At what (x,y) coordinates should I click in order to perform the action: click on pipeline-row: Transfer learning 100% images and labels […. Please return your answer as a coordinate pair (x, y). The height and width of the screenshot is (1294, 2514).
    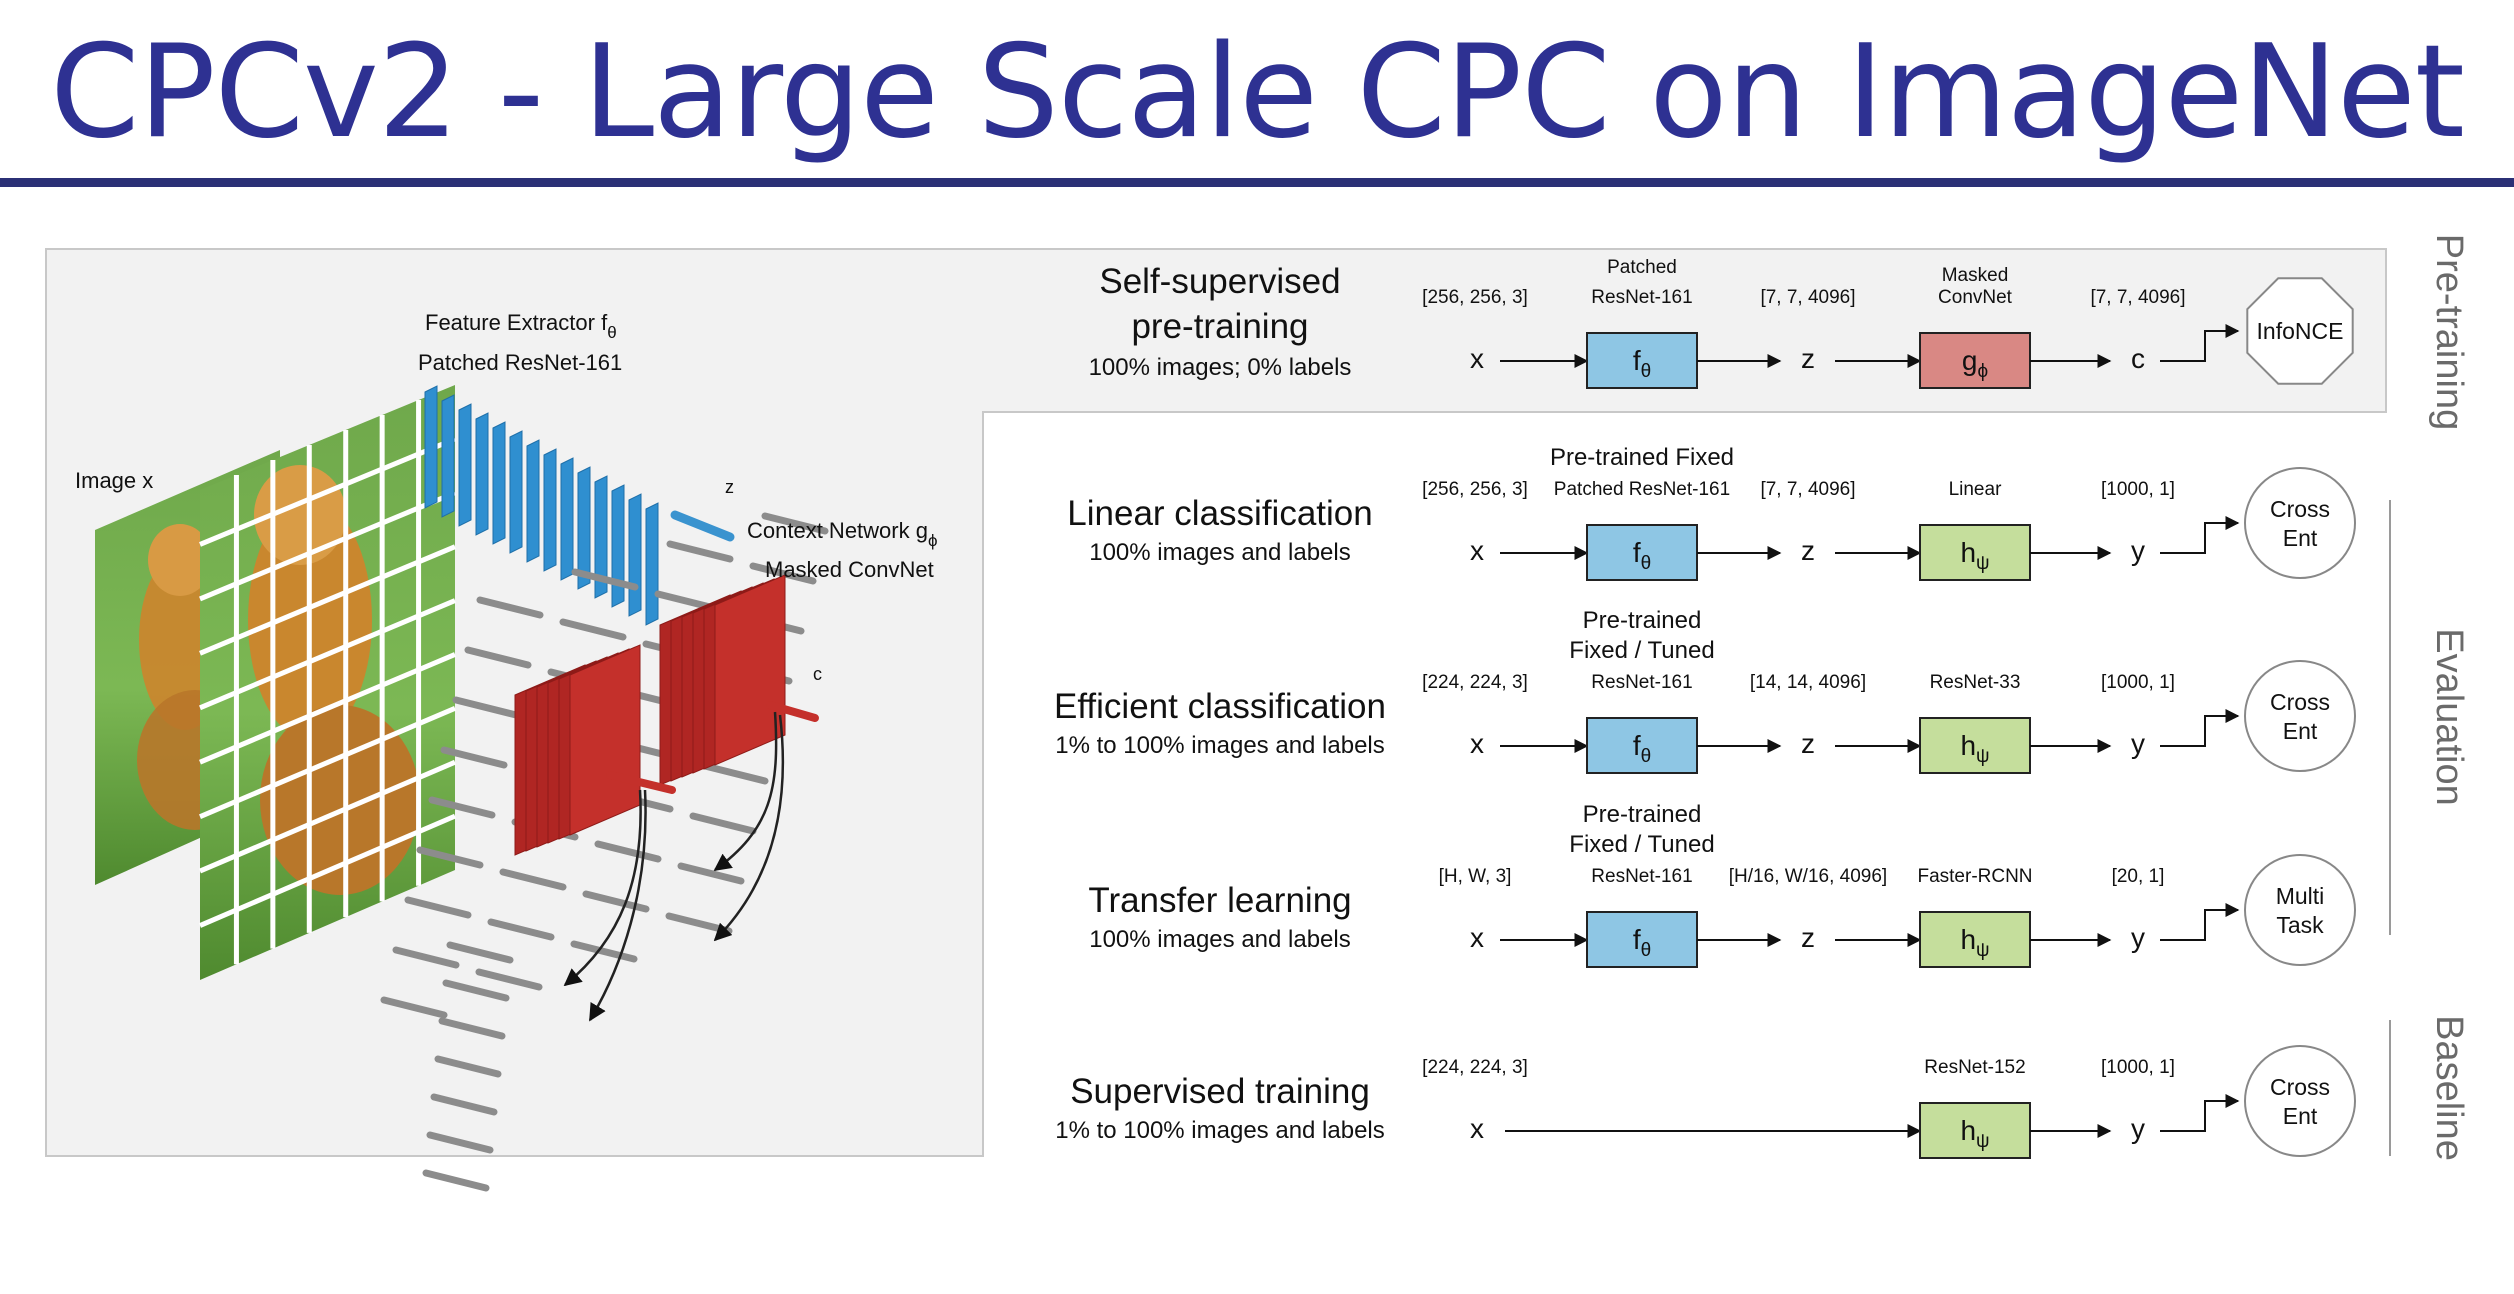
    Looking at the image, I should click on (1722, 884).